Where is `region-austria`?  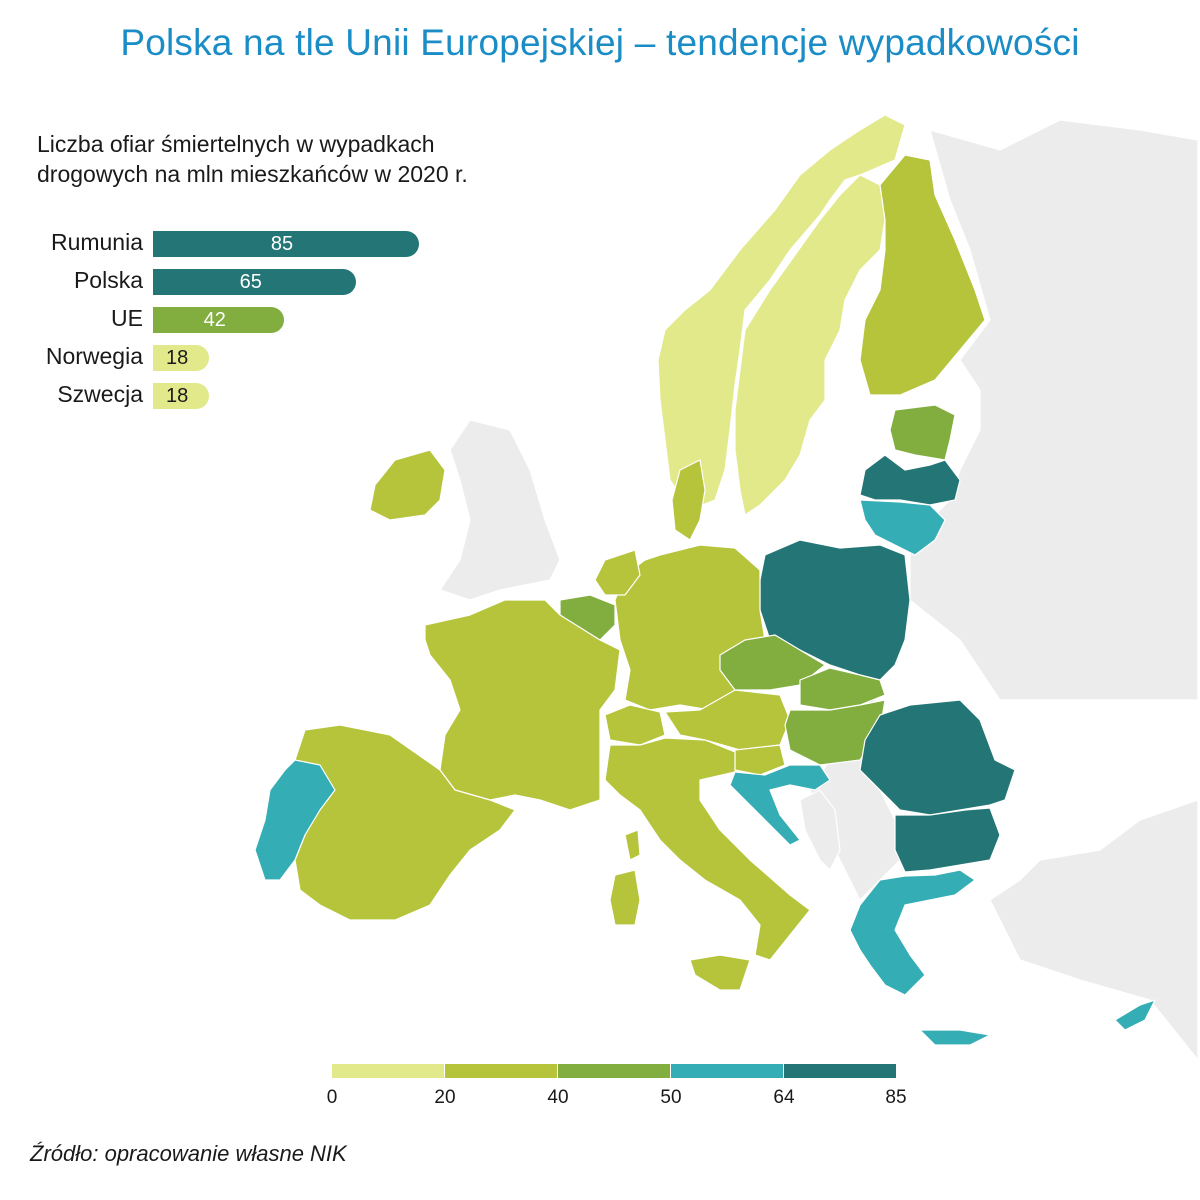
region-austria is located at coordinates (727, 720).